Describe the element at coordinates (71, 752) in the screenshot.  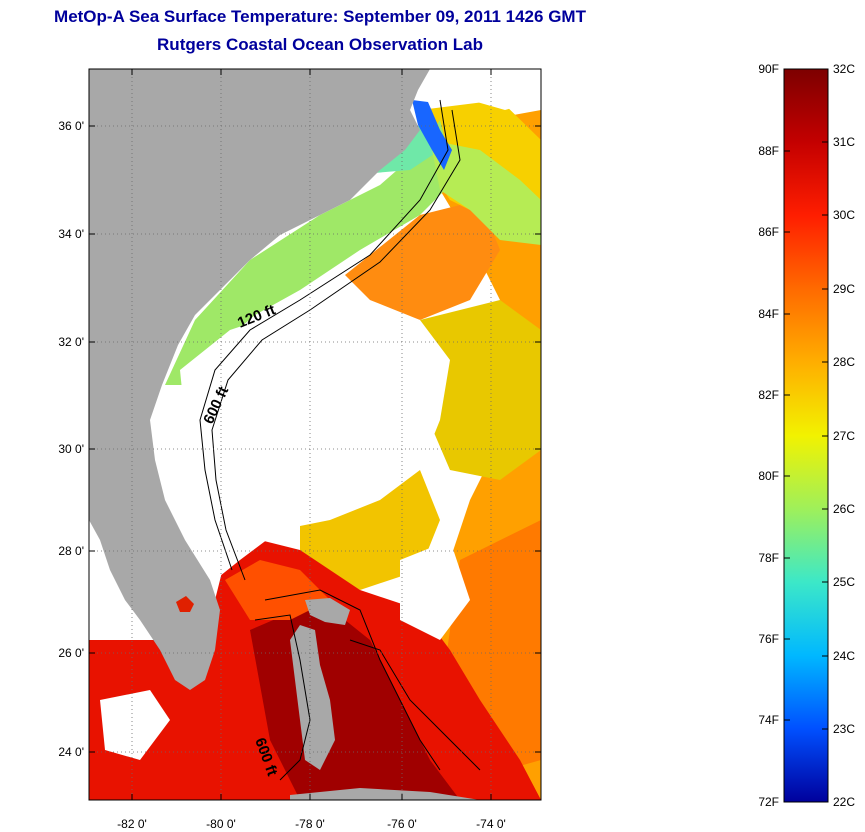
I see `lat-label: 24 0'` at that location.